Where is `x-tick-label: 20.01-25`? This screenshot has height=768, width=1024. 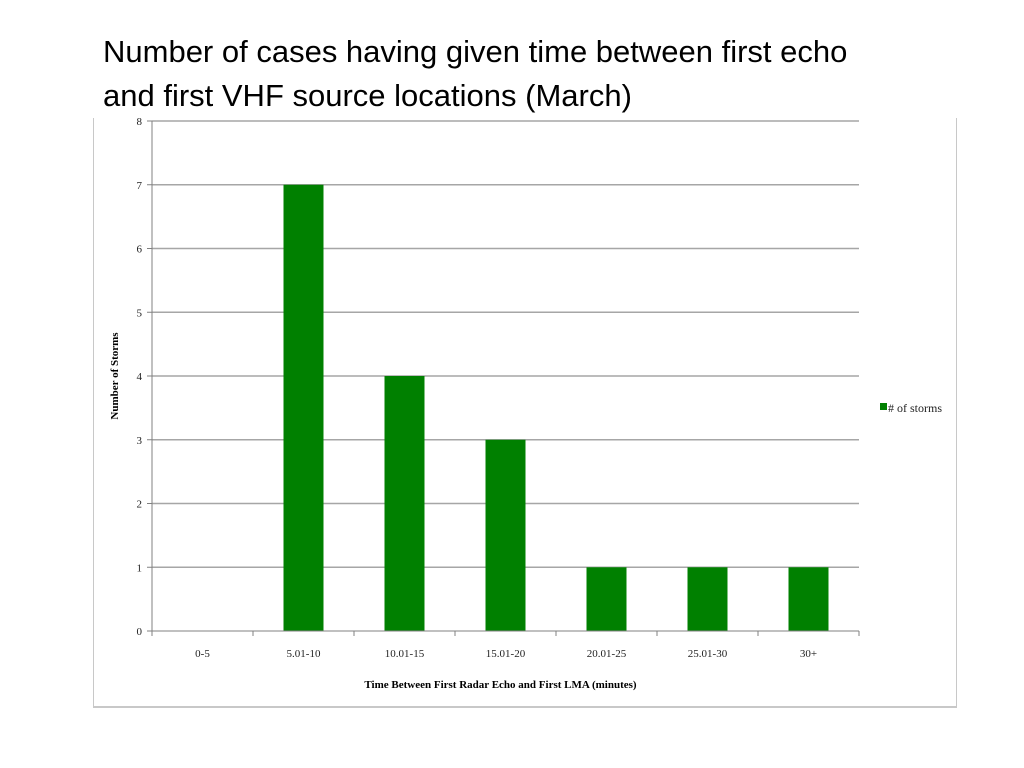 x-tick-label: 20.01-25 is located at coordinates (607, 654).